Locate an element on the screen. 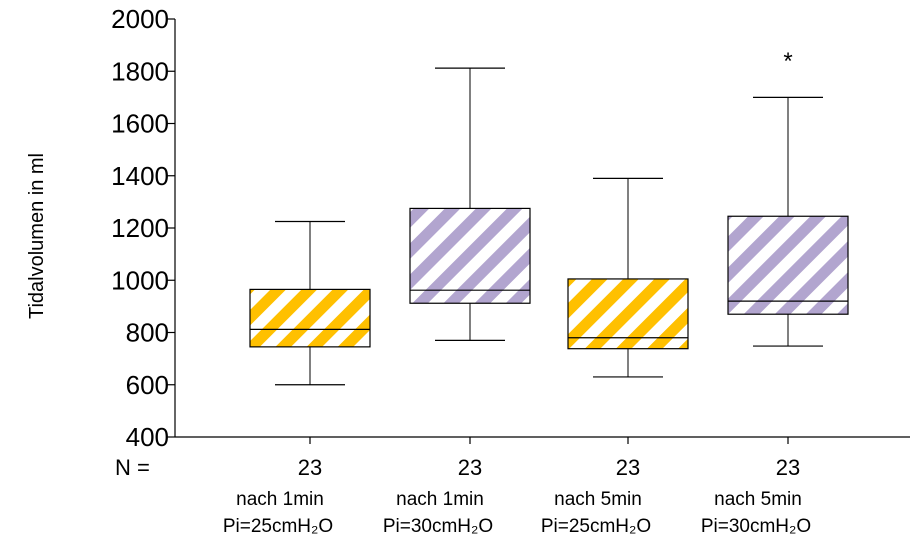  box-group: * is located at coordinates (788, 197).